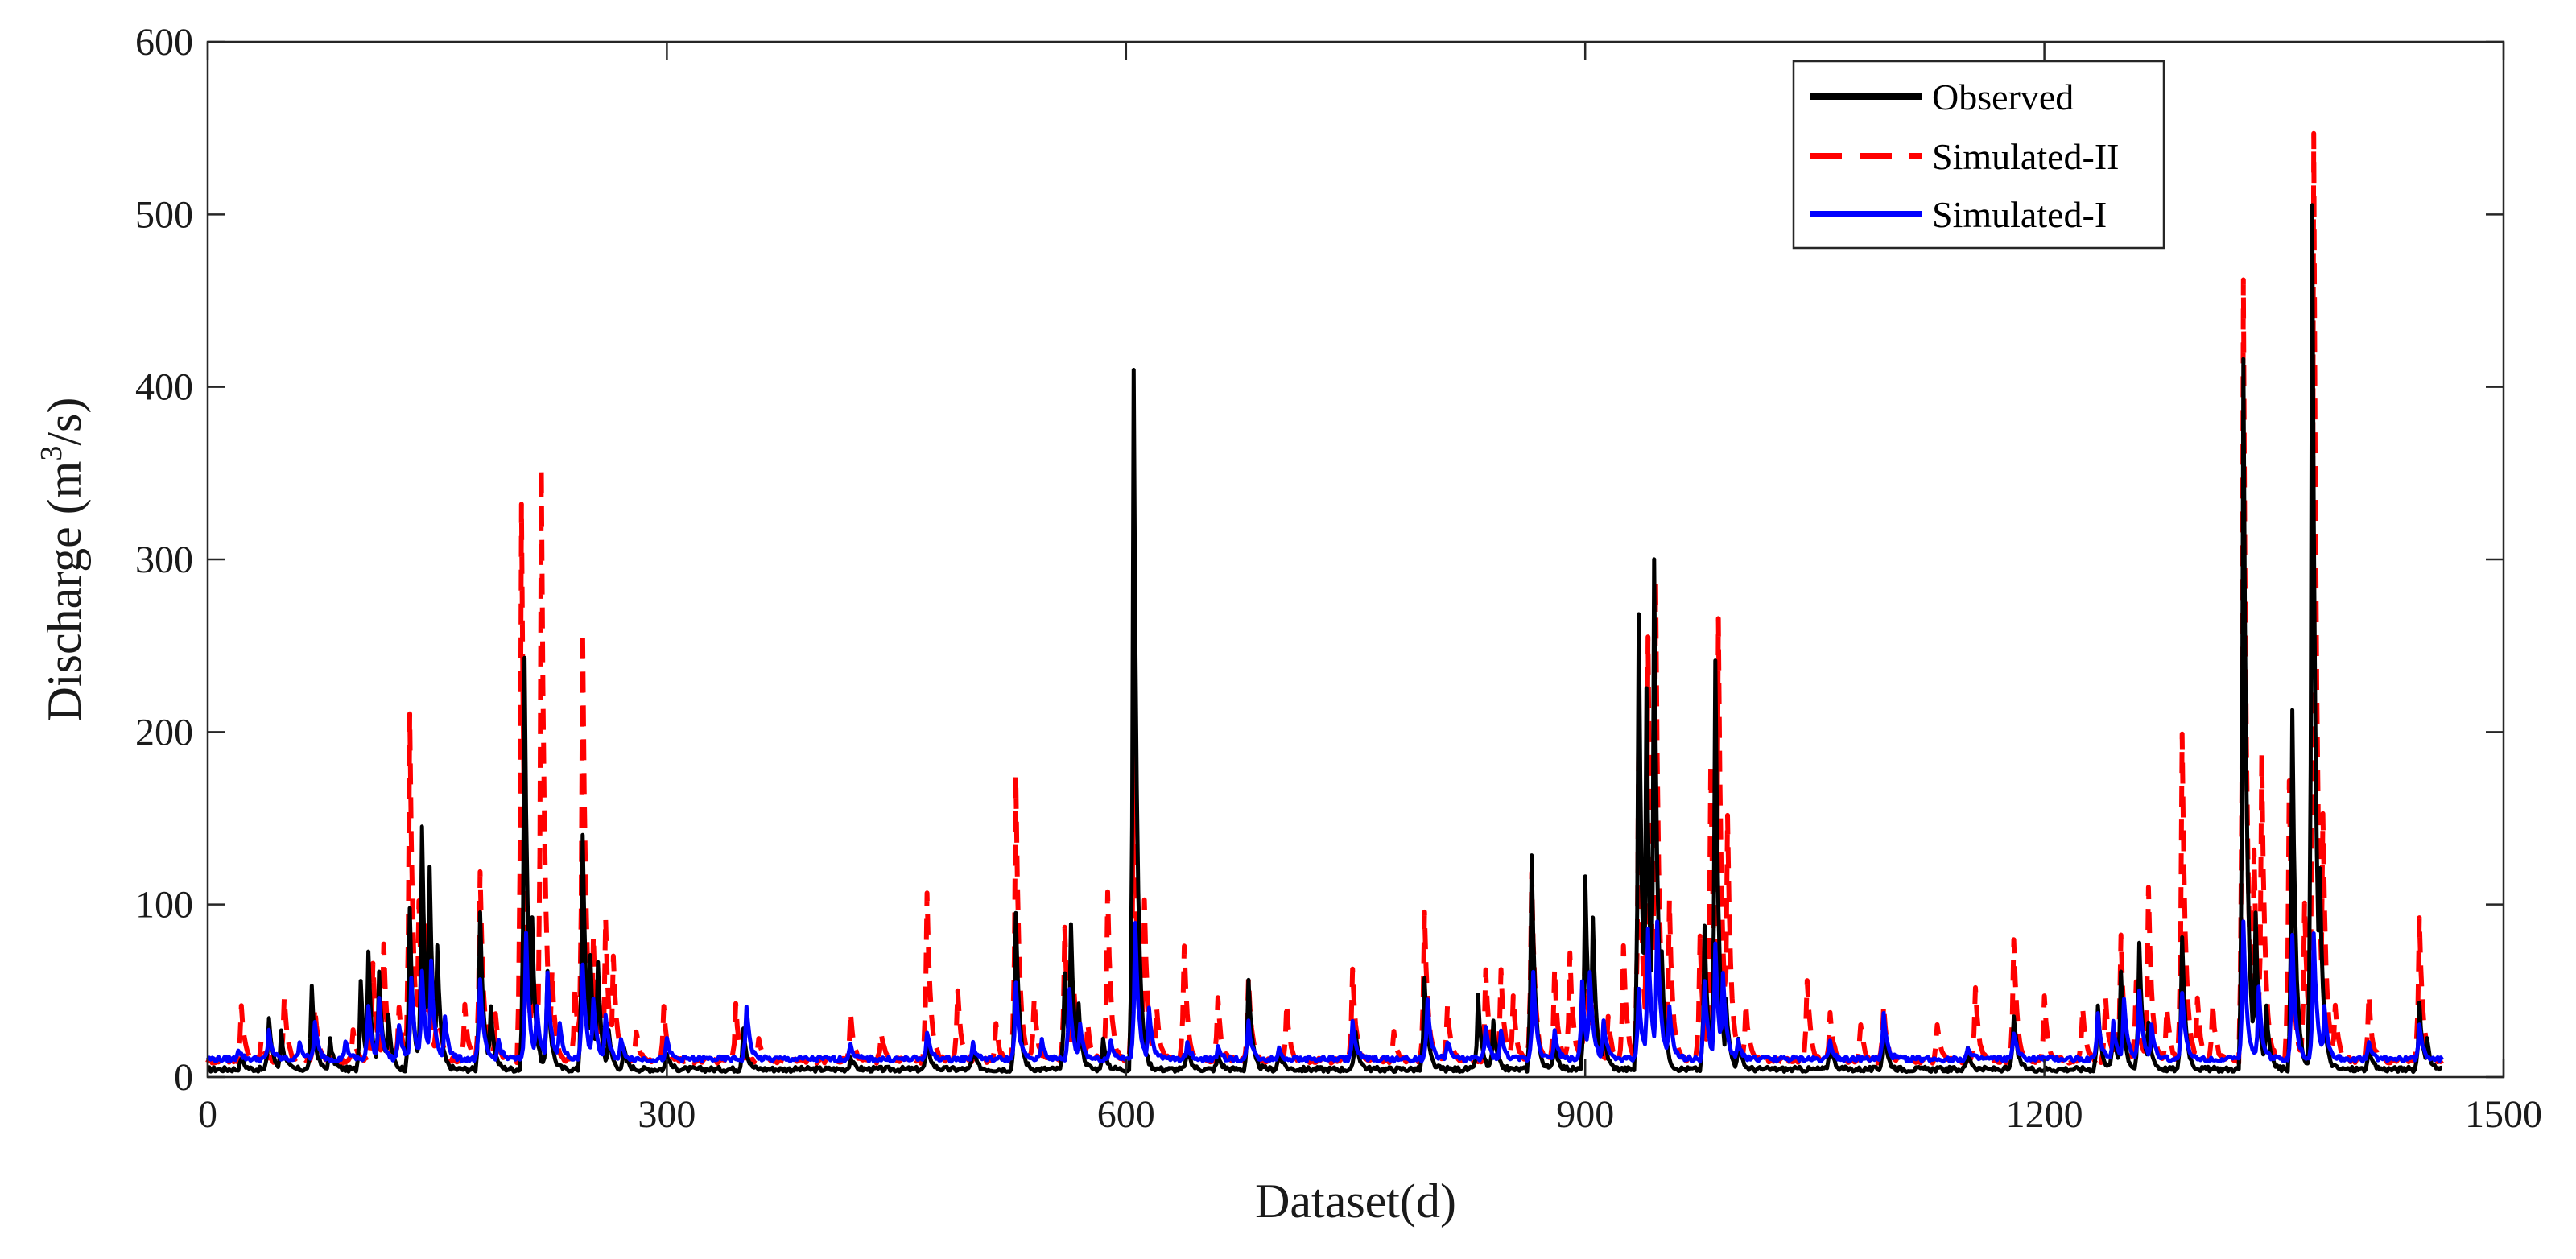  I want to click on y-axis-title-suffix: /s), so click(64, 422).